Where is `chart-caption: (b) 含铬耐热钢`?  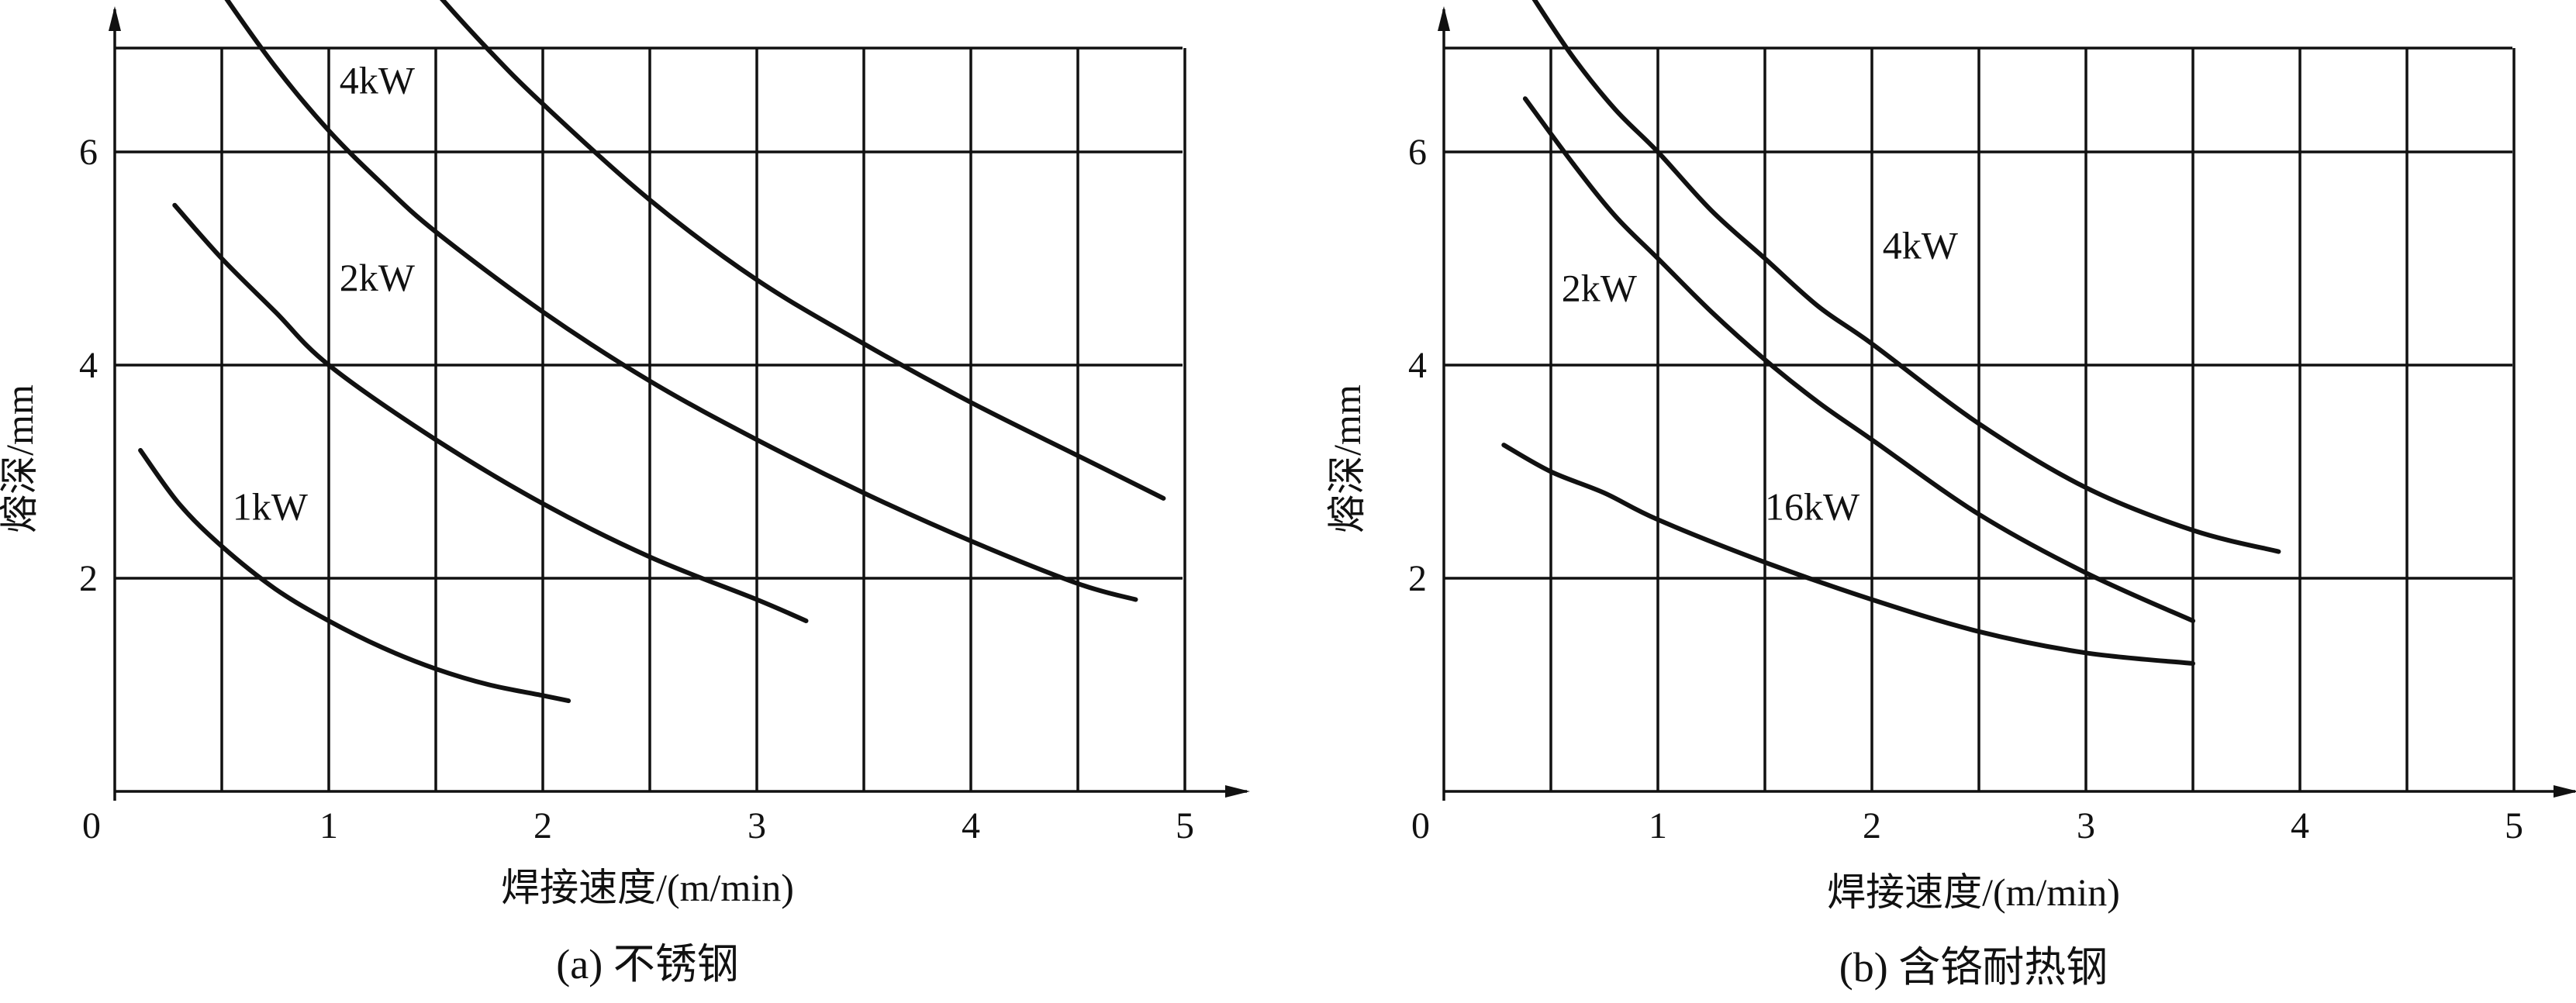 chart-caption: (b) 含铬耐热钢 is located at coordinates (1974, 967).